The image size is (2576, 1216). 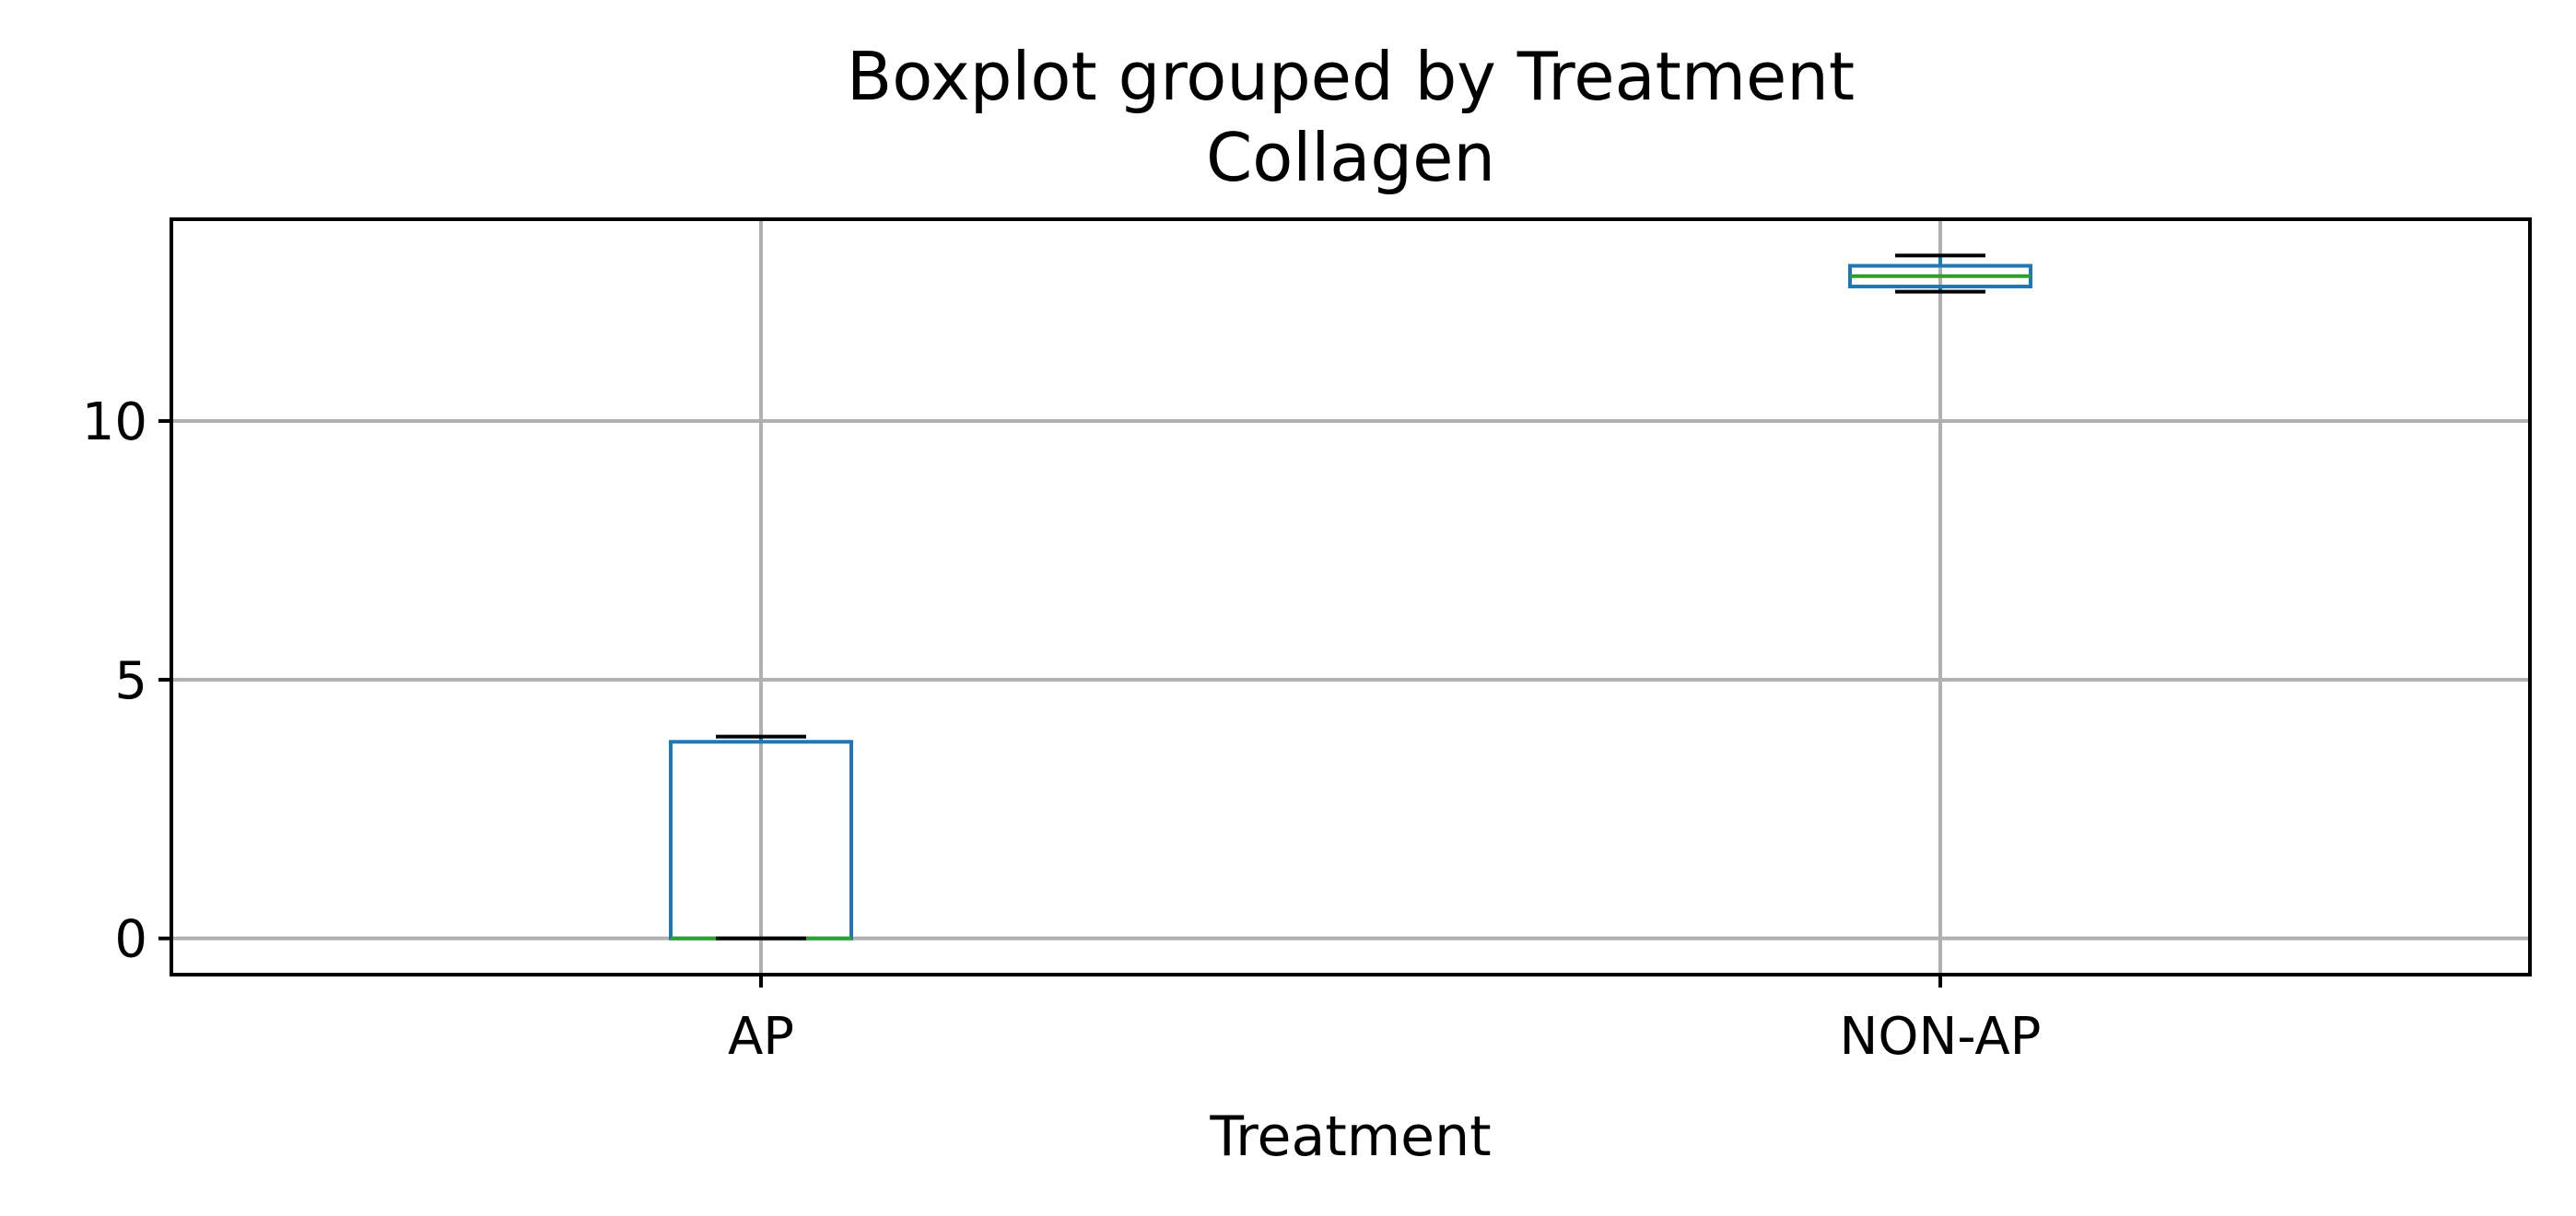 What do you see at coordinates (114, 422) in the screenshot?
I see `y-tick-label: 10` at bounding box center [114, 422].